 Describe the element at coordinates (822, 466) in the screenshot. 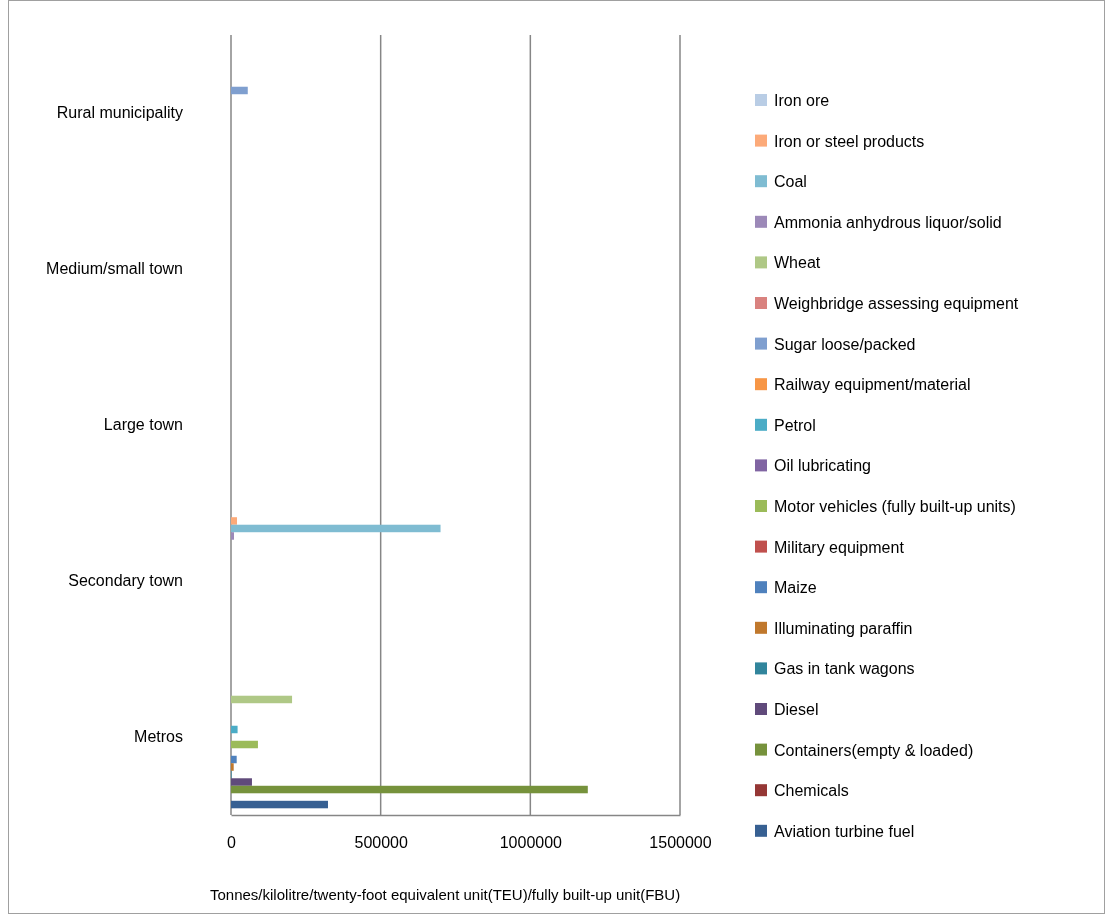

I see `legend-label: Oil lubricating` at that location.